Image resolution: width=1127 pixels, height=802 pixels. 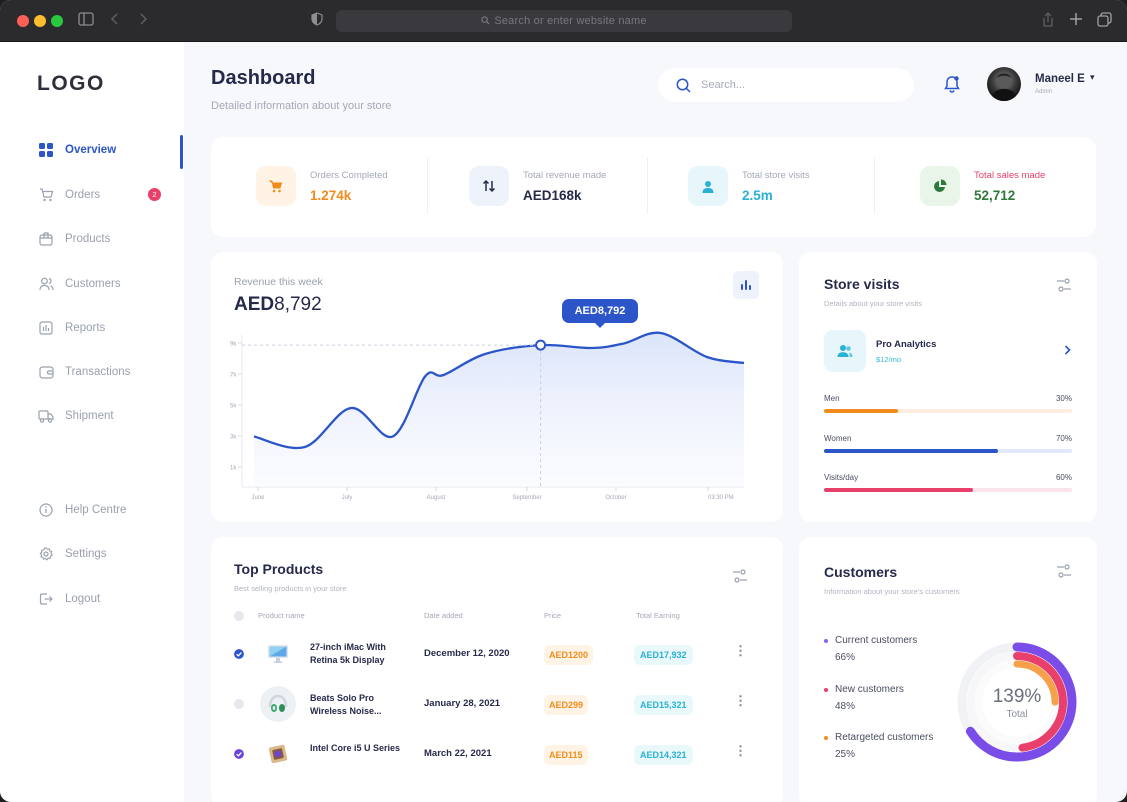 I want to click on progress-fill-visits, so click(x=898, y=490).